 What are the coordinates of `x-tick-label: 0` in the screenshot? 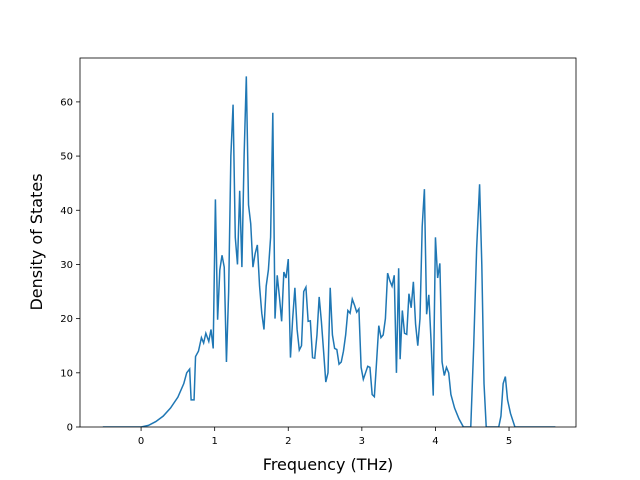 It's located at (141, 441).